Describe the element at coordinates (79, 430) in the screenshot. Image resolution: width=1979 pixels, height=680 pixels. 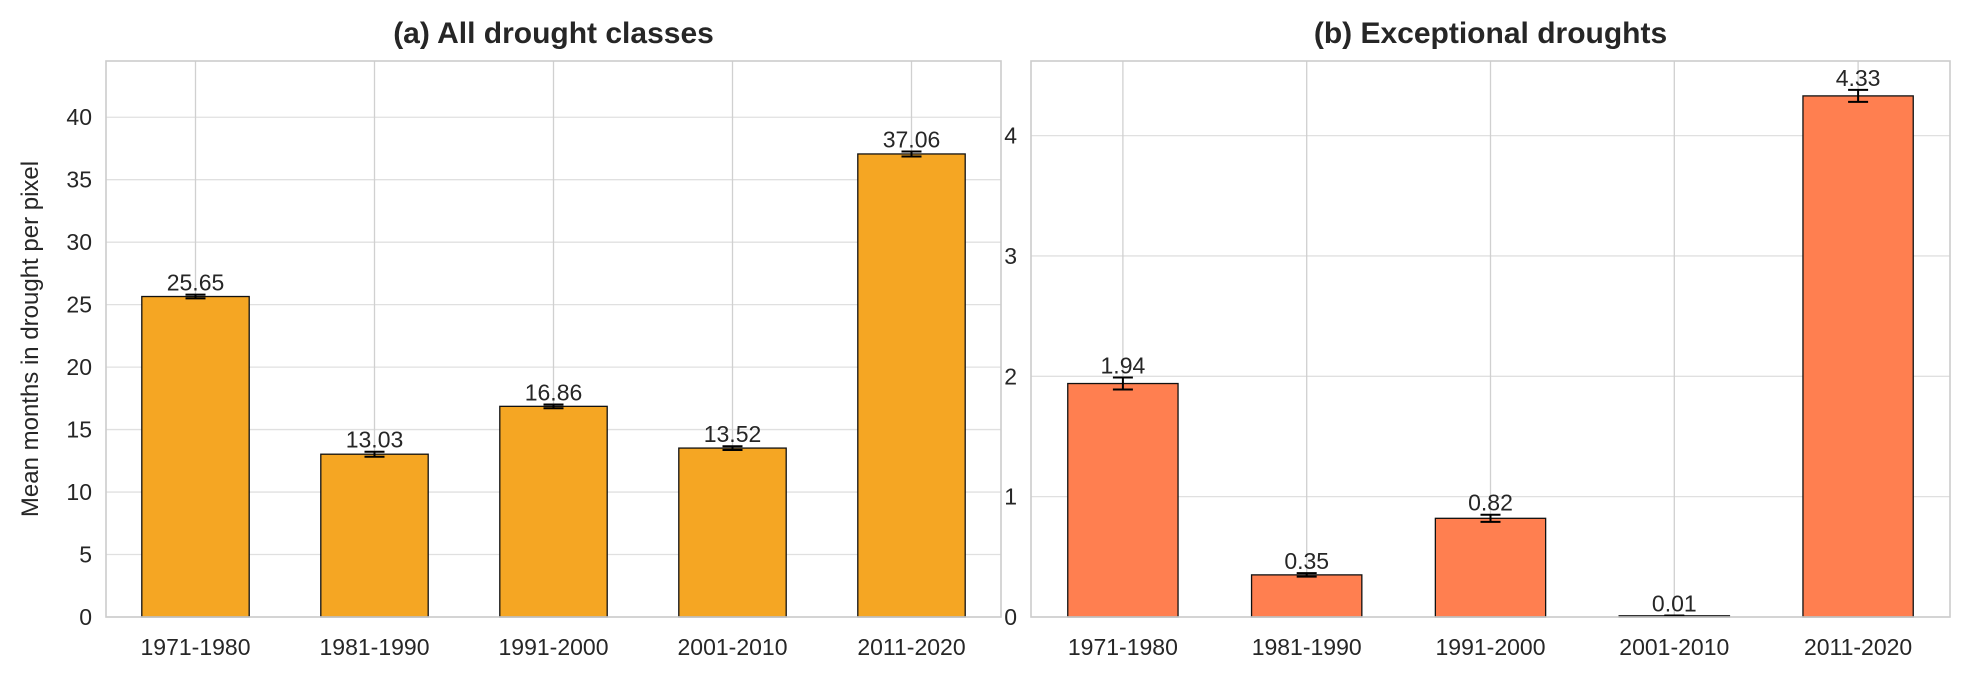
I see `y-tick-label: 15` at that location.